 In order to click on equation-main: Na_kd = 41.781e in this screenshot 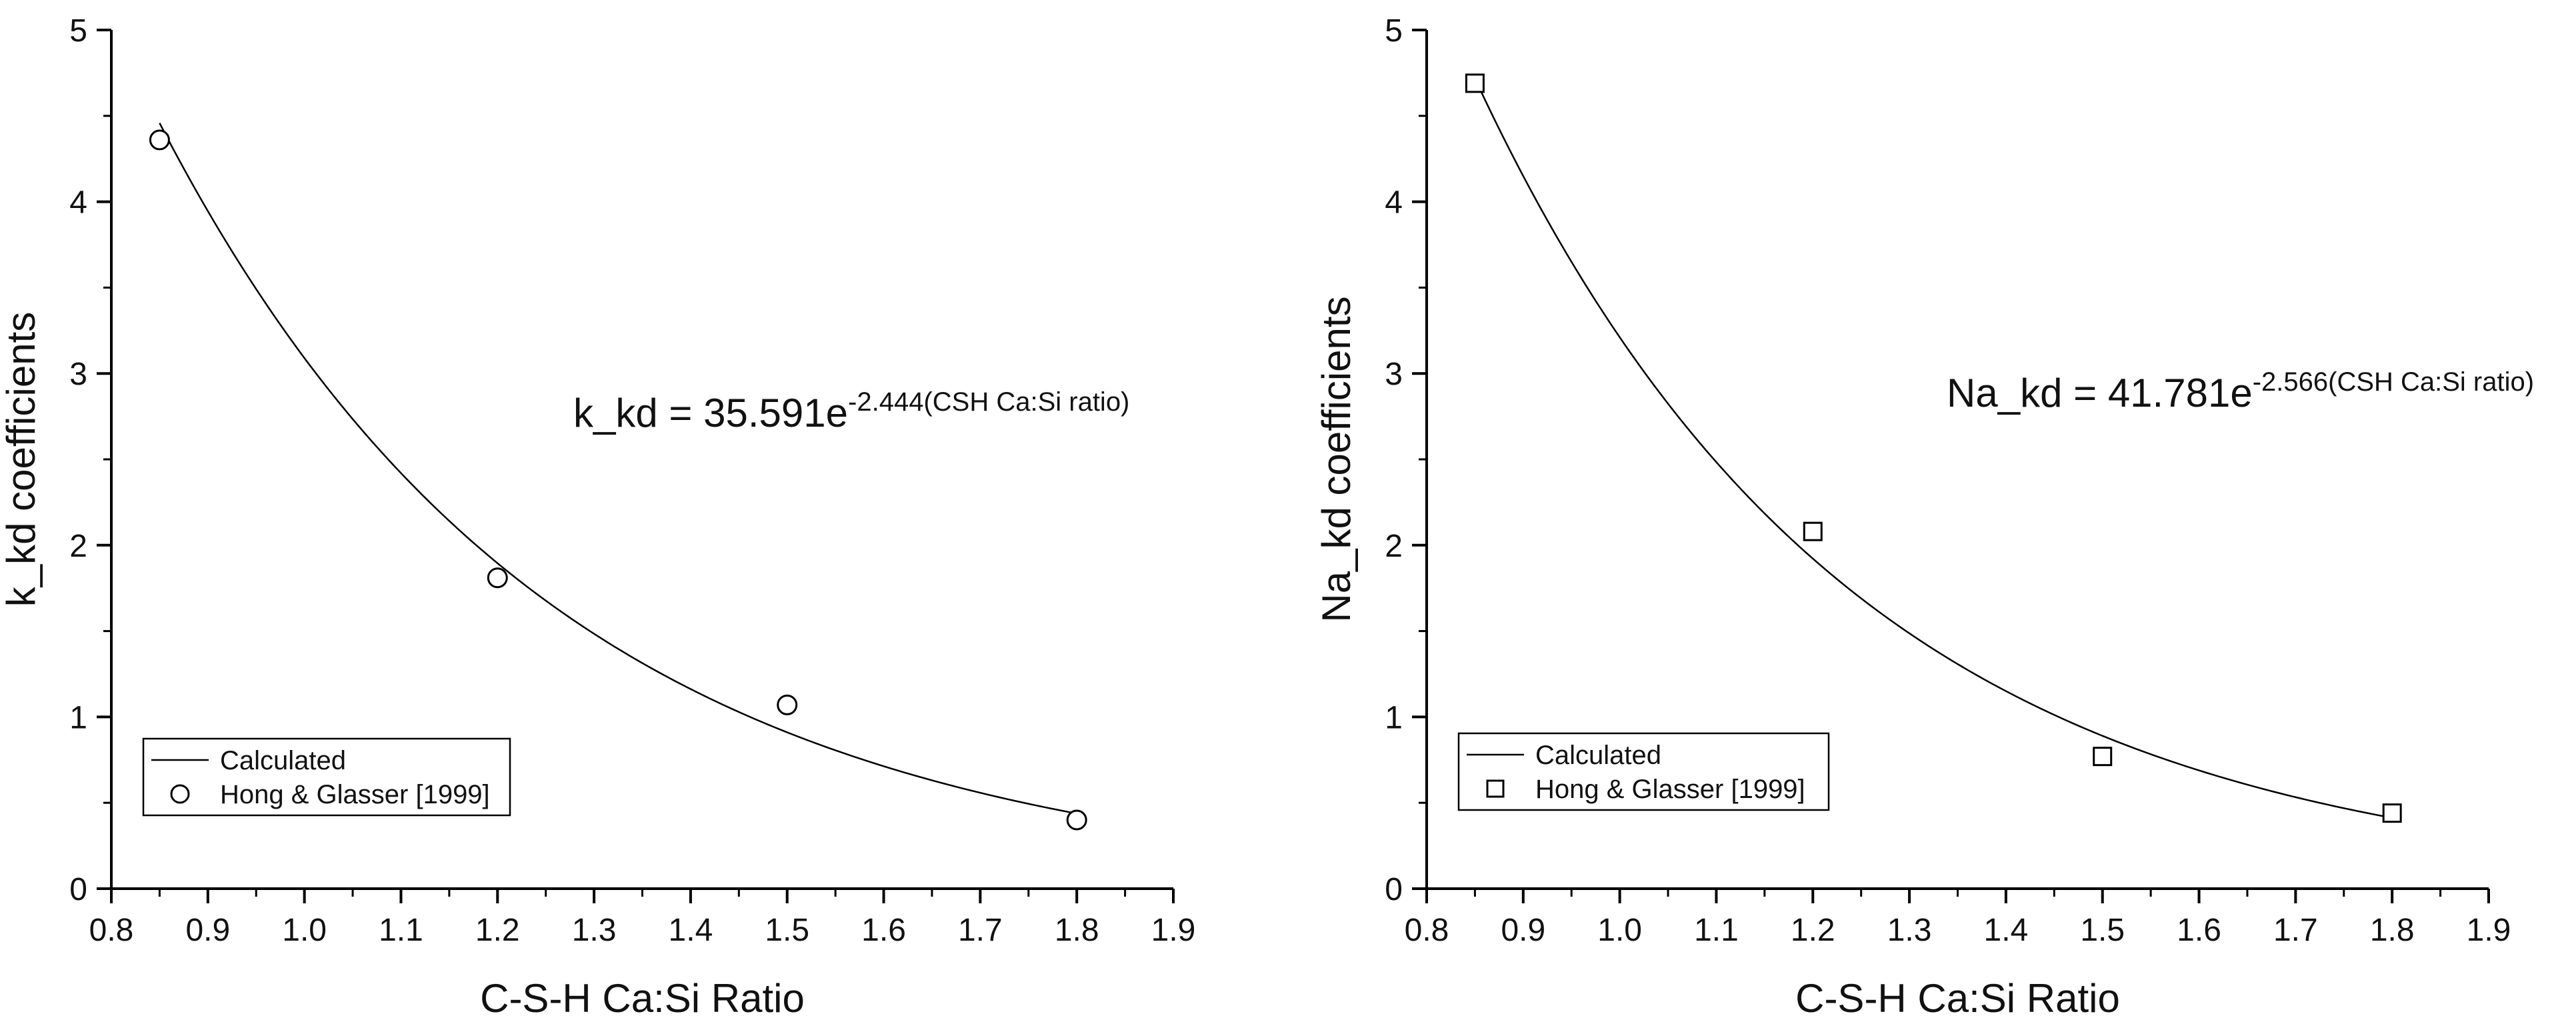, I will do `click(2100, 393)`.